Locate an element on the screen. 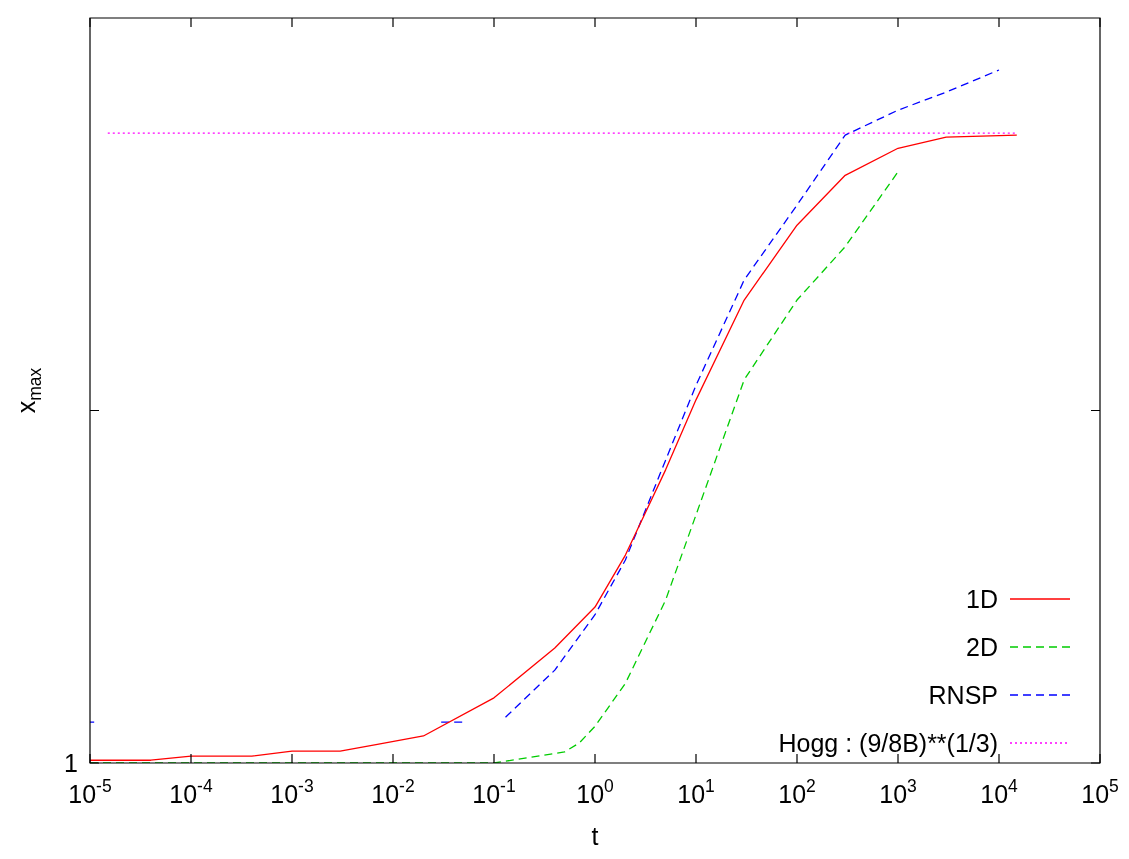 The width and height of the screenshot is (1129, 859). x-axis-title: t is located at coordinates (595, 836).